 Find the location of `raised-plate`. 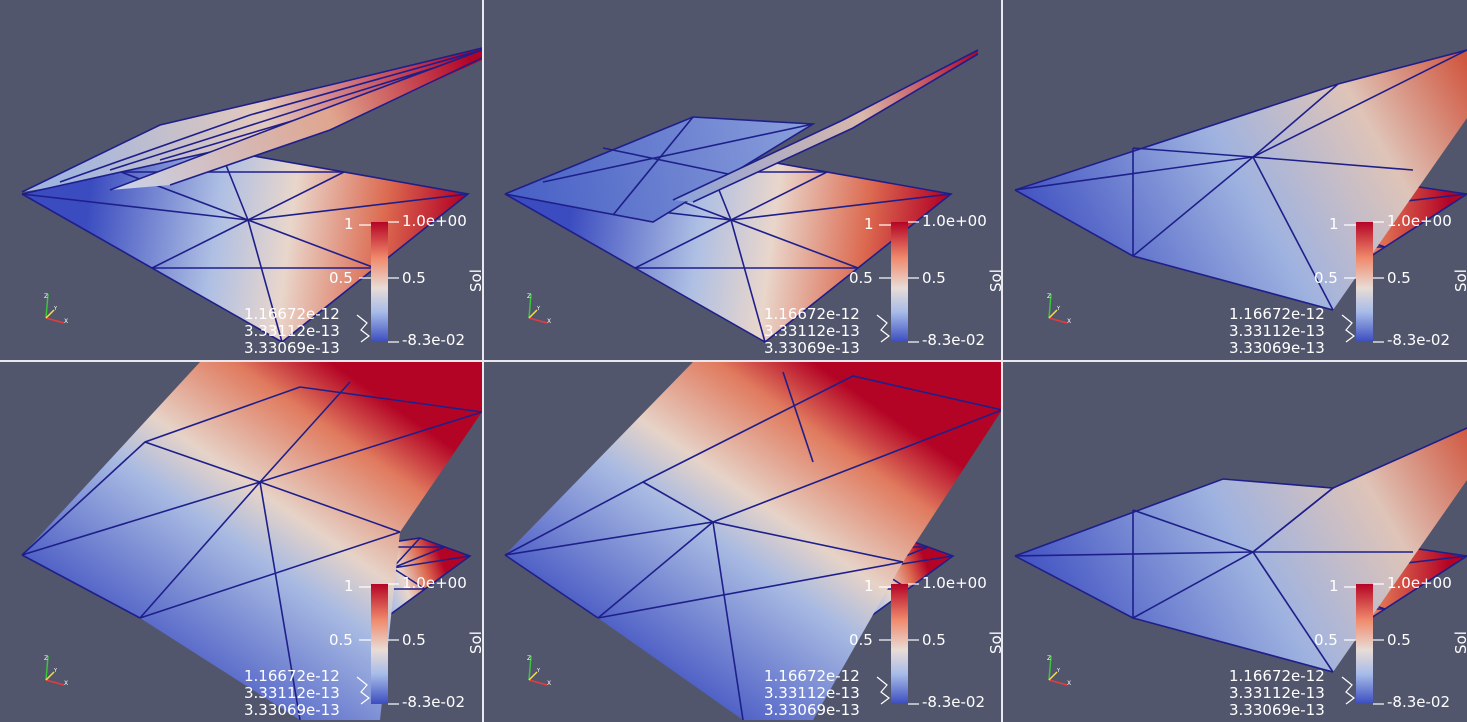

raised-plate is located at coordinates (659, 169).